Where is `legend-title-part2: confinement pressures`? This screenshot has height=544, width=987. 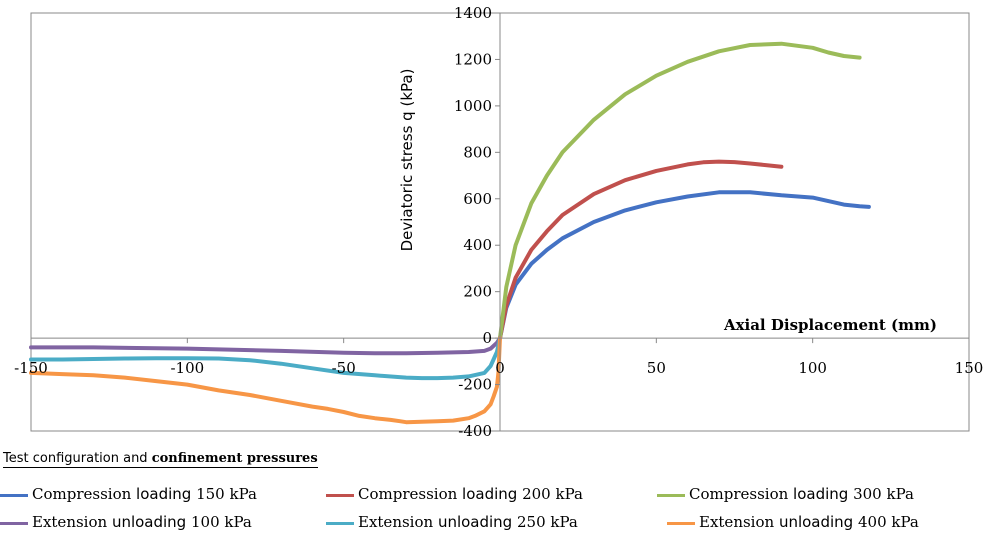
legend-title-part2: confinement pressures is located at coordinates (234, 458).